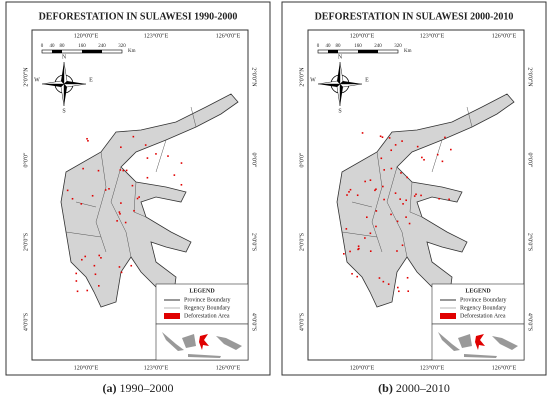 The width and height of the screenshot is (550, 400). What do you see at coordinates (138, 16) in the screenshot?
I see `map-title: DEFORESTATION IN SULAWESI 1990-2000` at bounding box center [138, 16].